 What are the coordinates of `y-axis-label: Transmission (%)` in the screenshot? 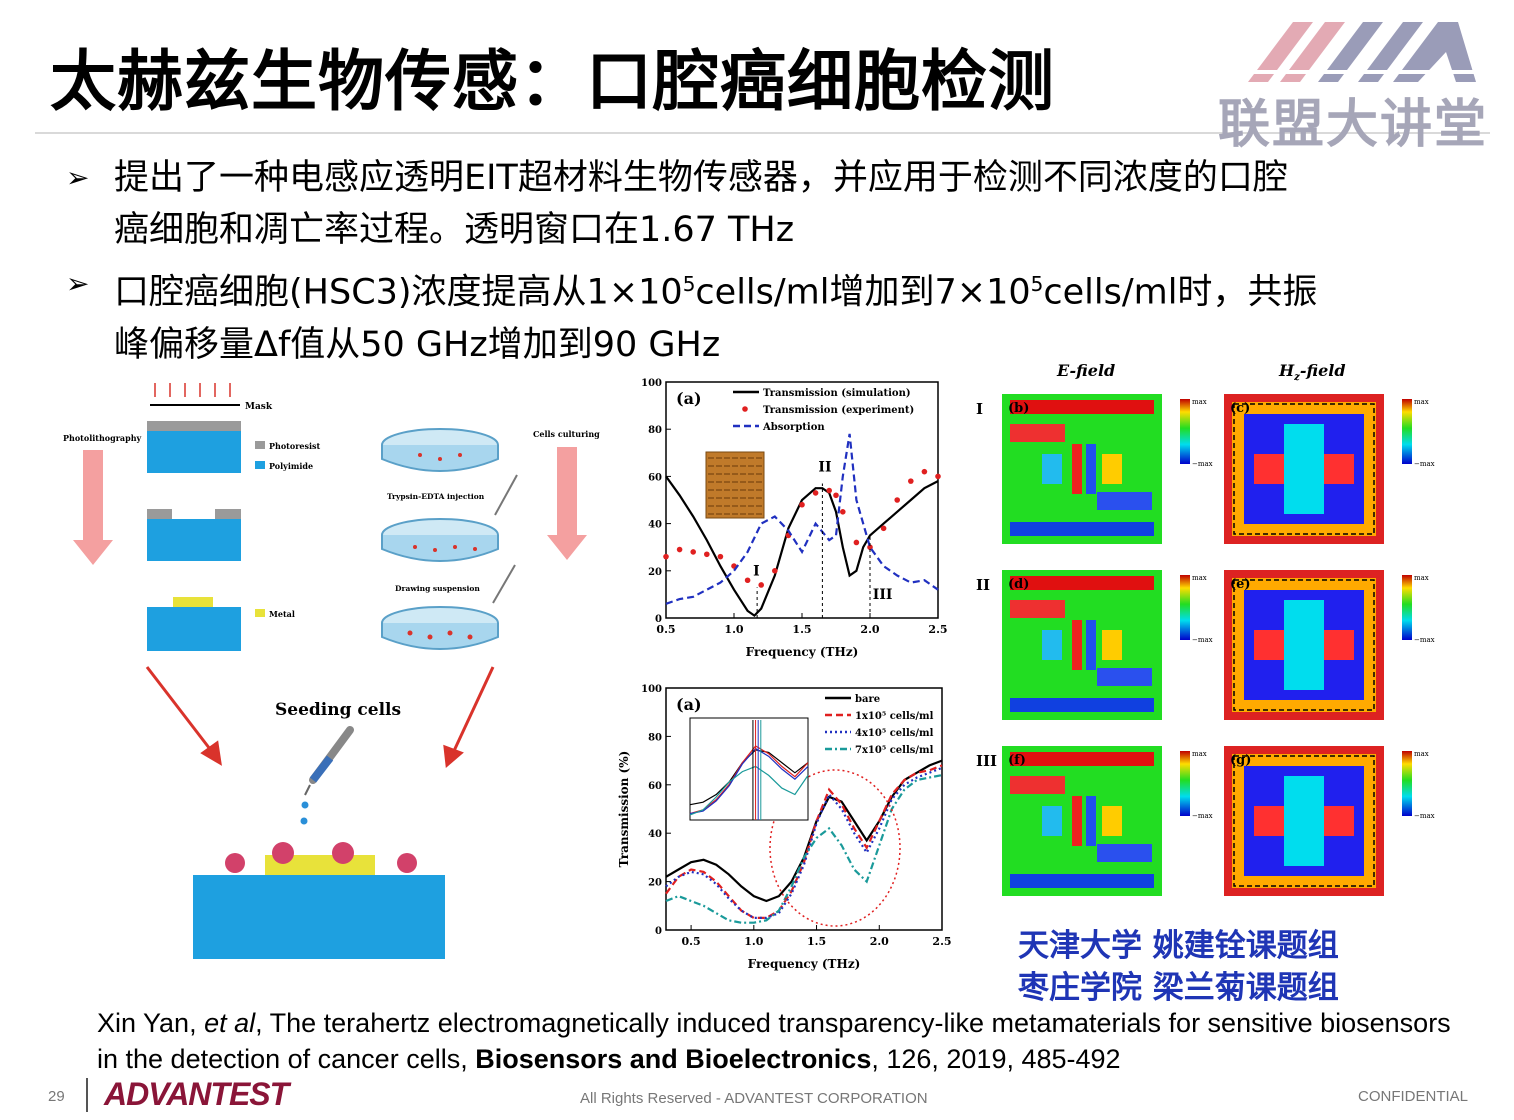 It's located at (624, 809).